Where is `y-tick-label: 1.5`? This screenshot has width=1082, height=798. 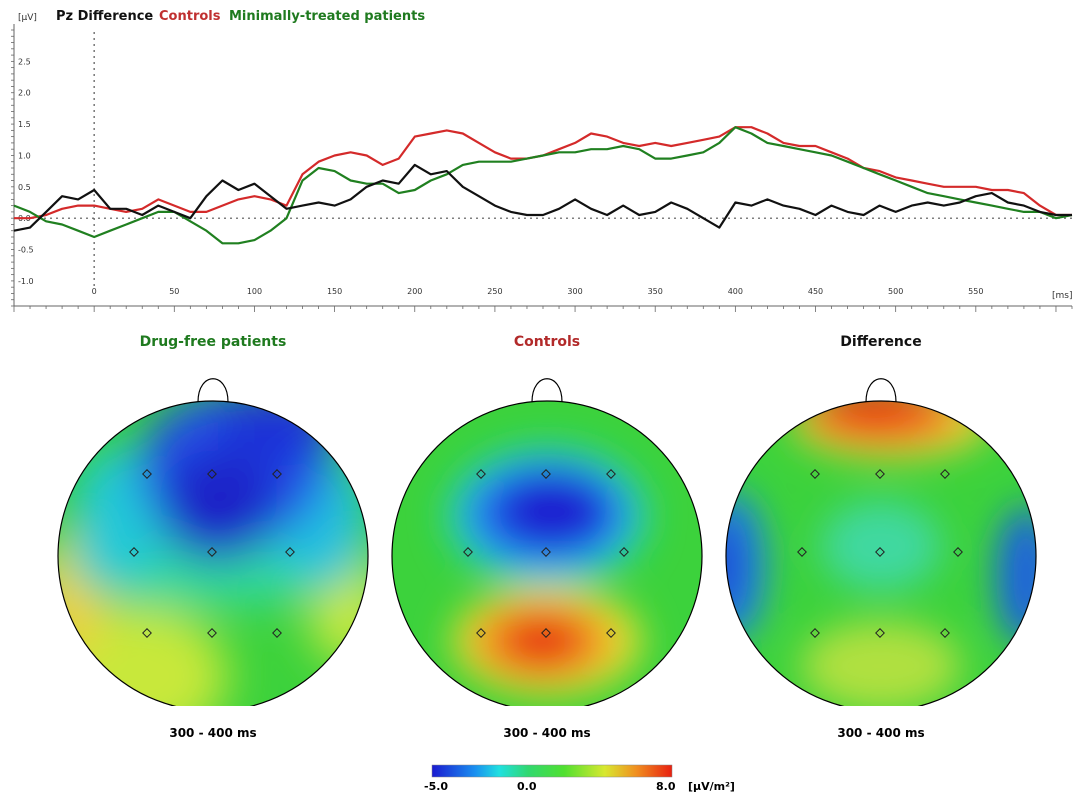
y-tick-label: 1.5 is located at coordinates (24, 124).